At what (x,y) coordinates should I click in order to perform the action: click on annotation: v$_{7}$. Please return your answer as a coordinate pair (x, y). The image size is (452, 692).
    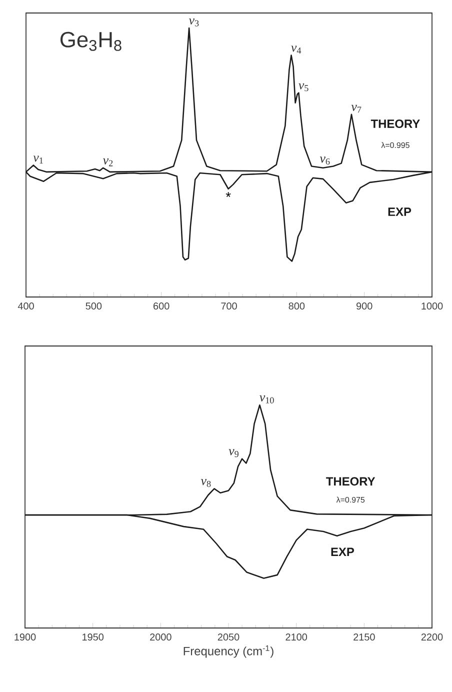
    Looking at the image, I should click on (356, 108).